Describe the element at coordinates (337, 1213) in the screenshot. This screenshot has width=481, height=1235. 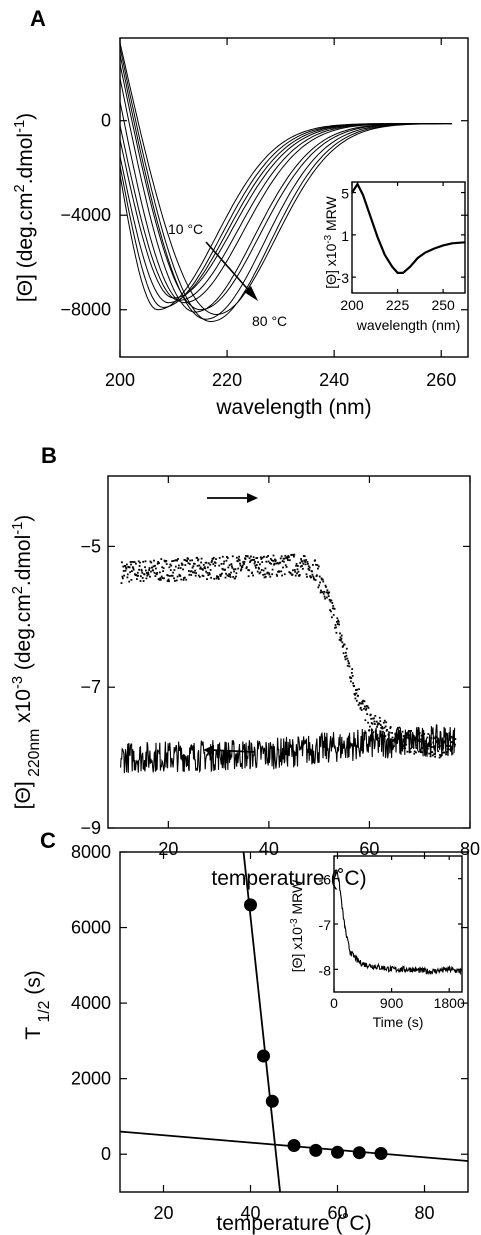
I see `c-xtick-label: 60` at that location.